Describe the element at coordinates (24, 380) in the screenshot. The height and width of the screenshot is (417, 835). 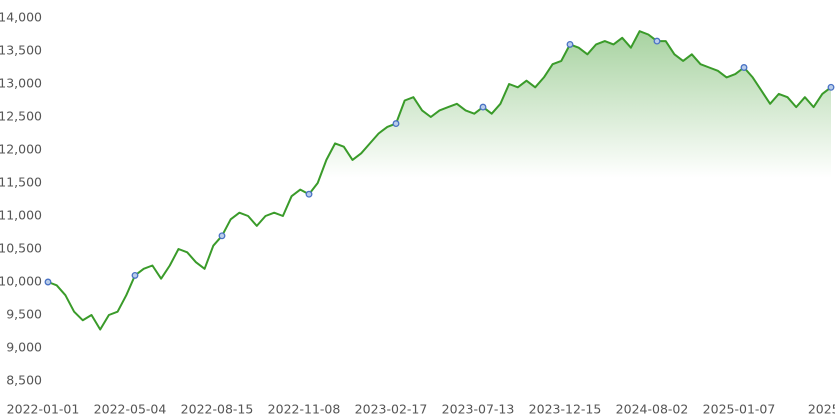
I see `y-tick-label: 8,500` at that location.